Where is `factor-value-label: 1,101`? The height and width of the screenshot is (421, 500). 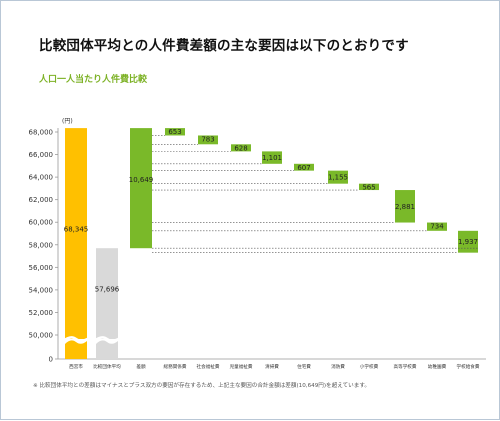
factor-value-label: 1,101 is located at coordinates (272, 158).